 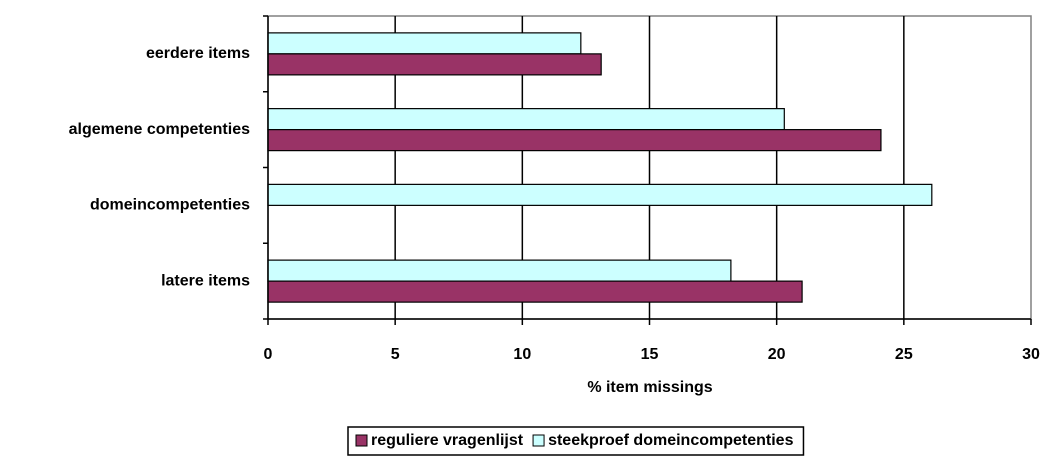 I want to click on x-axis-title: % item missings, so click(x=649, y=387).